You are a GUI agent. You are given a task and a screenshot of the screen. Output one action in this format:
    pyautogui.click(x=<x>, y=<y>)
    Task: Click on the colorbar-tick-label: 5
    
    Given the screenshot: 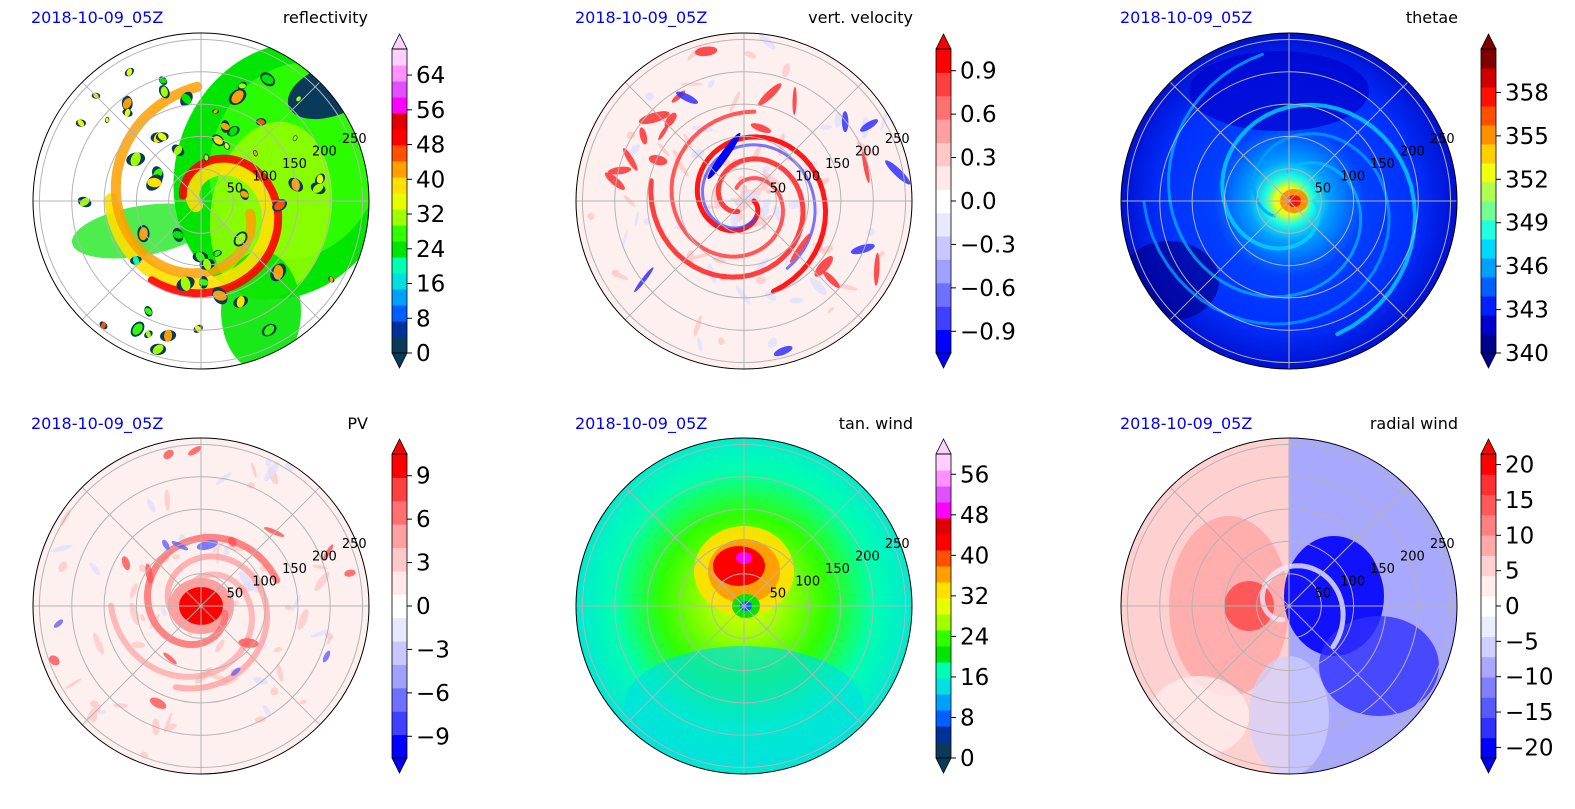 What is the action you would take?
    pyautogui.click(x=1512, y=572)
    